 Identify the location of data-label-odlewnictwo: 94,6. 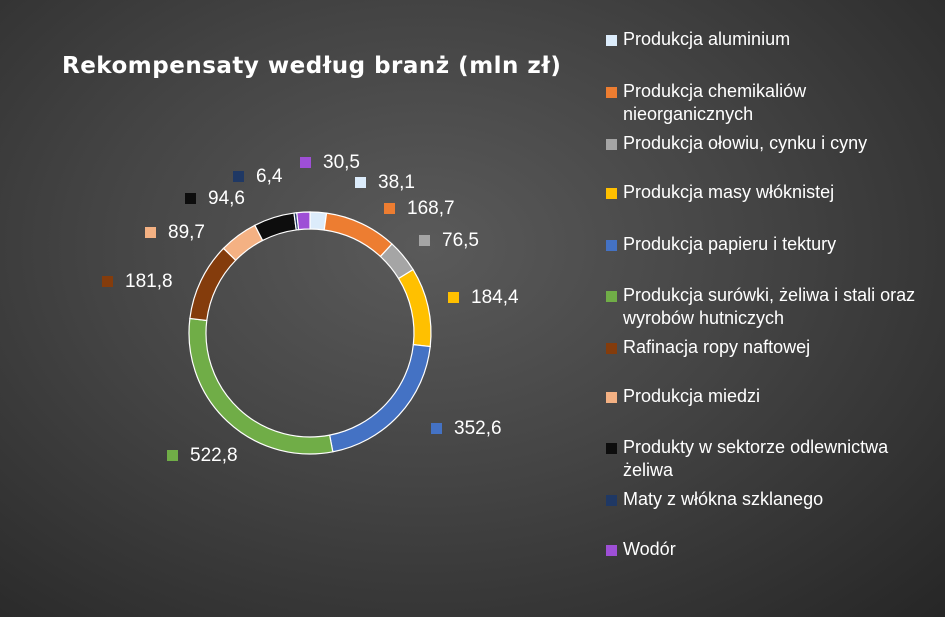
(226, 198).